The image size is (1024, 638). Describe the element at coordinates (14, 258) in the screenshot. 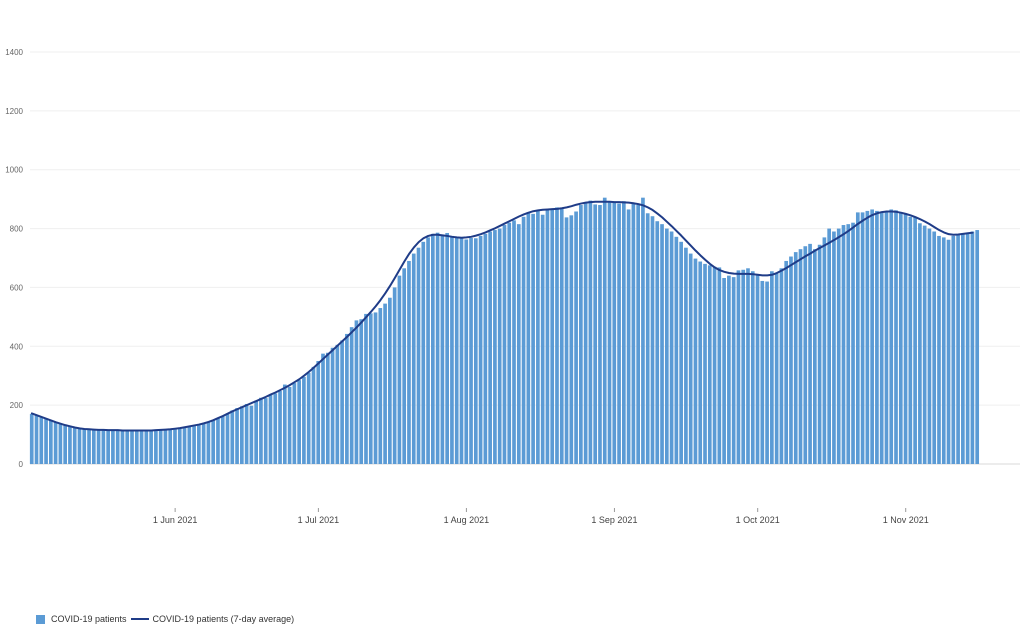

I see `y-axis-ticks: 0 200 400 600 800 1000 1200 1400` at that location.